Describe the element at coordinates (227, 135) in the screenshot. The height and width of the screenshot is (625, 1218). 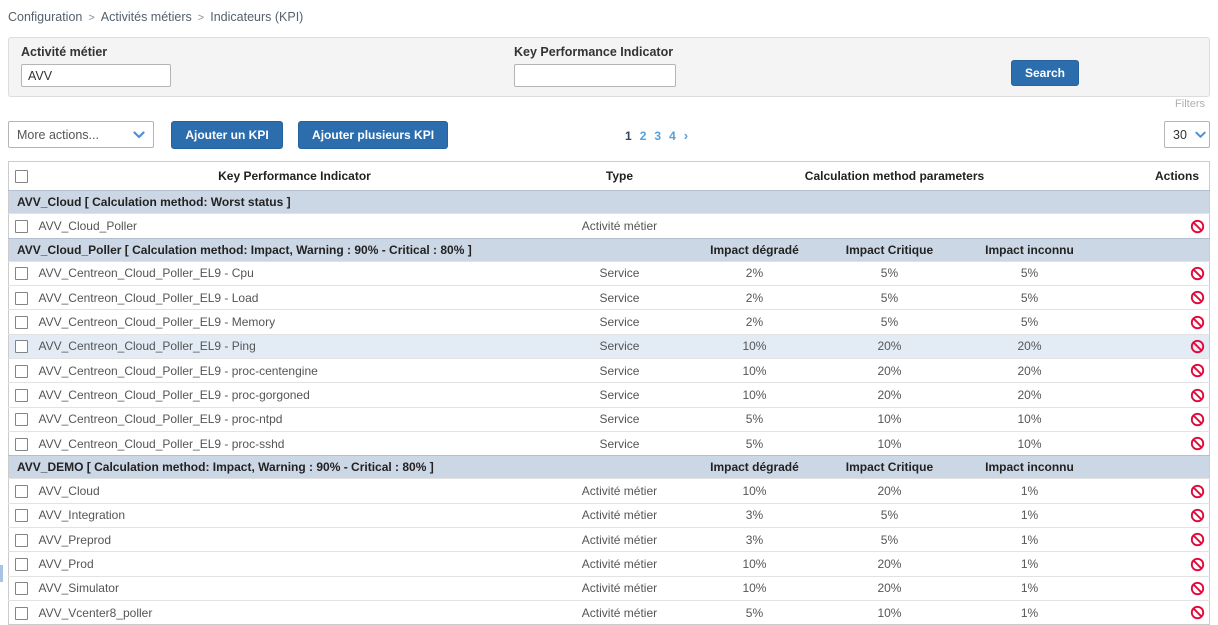
I see `add-kpi-button: Ajouter un KPI` at that location.